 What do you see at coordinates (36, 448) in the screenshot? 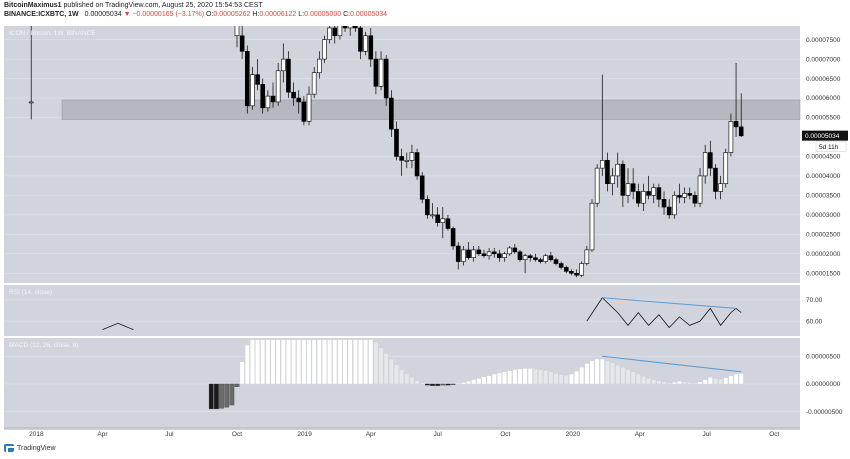
I see `footer-brand: TradingView` at bounding box center [36, 448].